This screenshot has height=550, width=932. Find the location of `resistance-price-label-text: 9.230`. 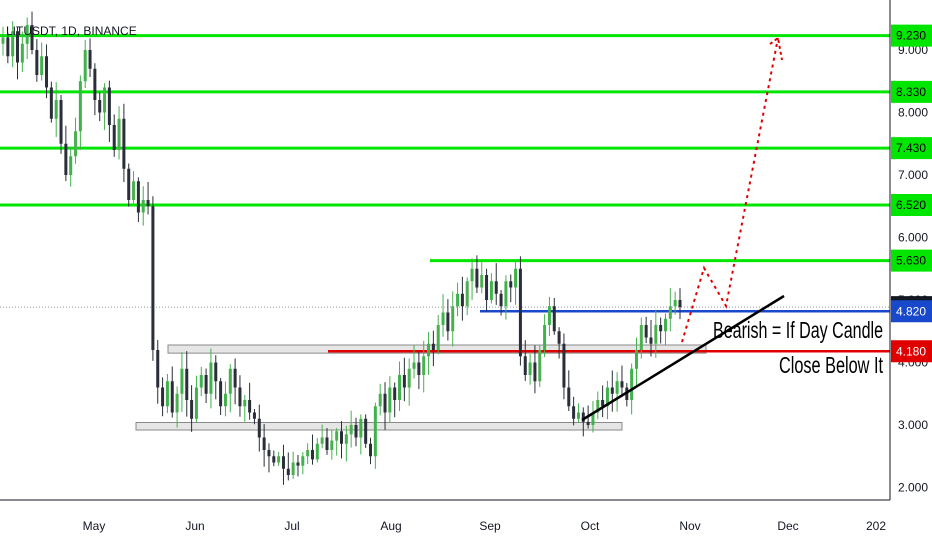

resistance-price-label-text: 9.230 is located at coordinates (911, 36).